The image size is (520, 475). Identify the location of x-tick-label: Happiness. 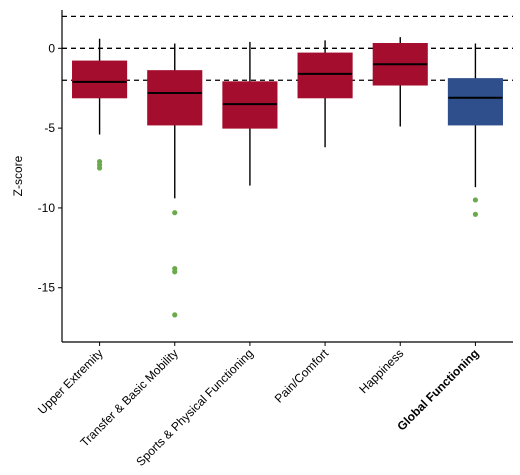
(381, 371).